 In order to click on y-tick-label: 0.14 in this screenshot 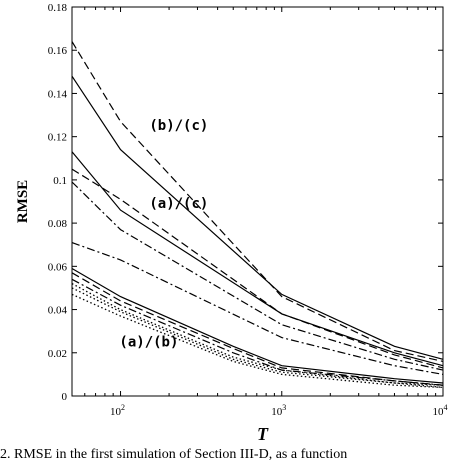, I will do `click(58, 94)`.